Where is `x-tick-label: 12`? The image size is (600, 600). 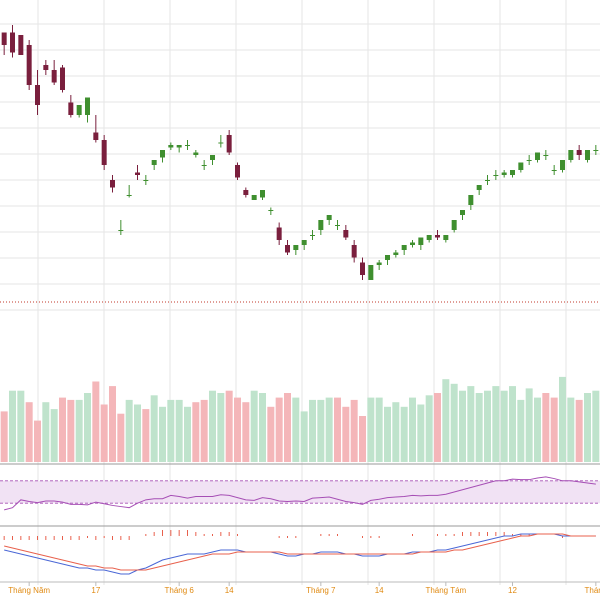
x-tick-label: 12 is located at coordinates (512, 590).